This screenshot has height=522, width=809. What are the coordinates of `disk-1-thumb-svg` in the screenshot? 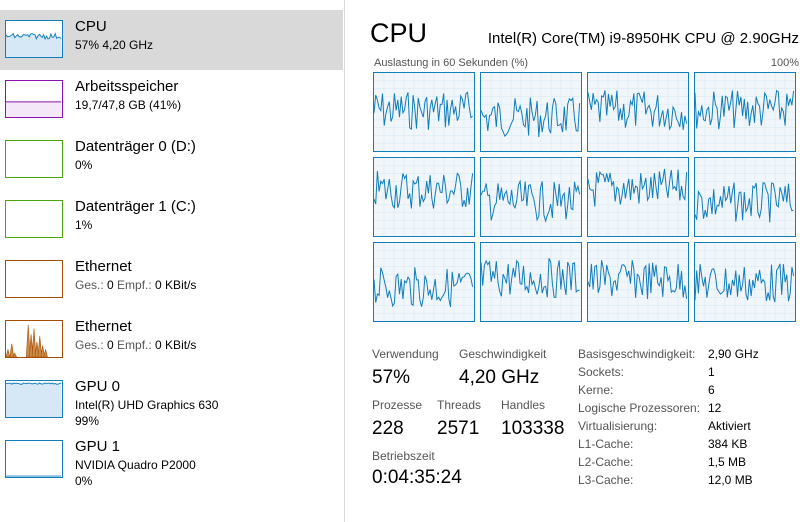 It's located at (34, 219).